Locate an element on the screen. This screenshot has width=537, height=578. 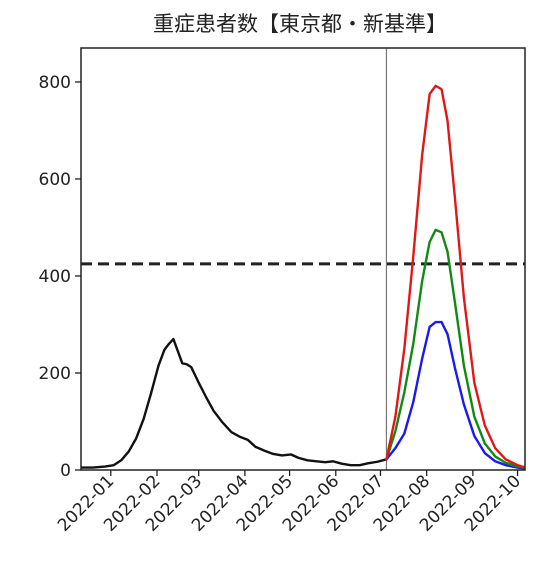
y-tick-label: 600 is located at coordinates (55, 180).